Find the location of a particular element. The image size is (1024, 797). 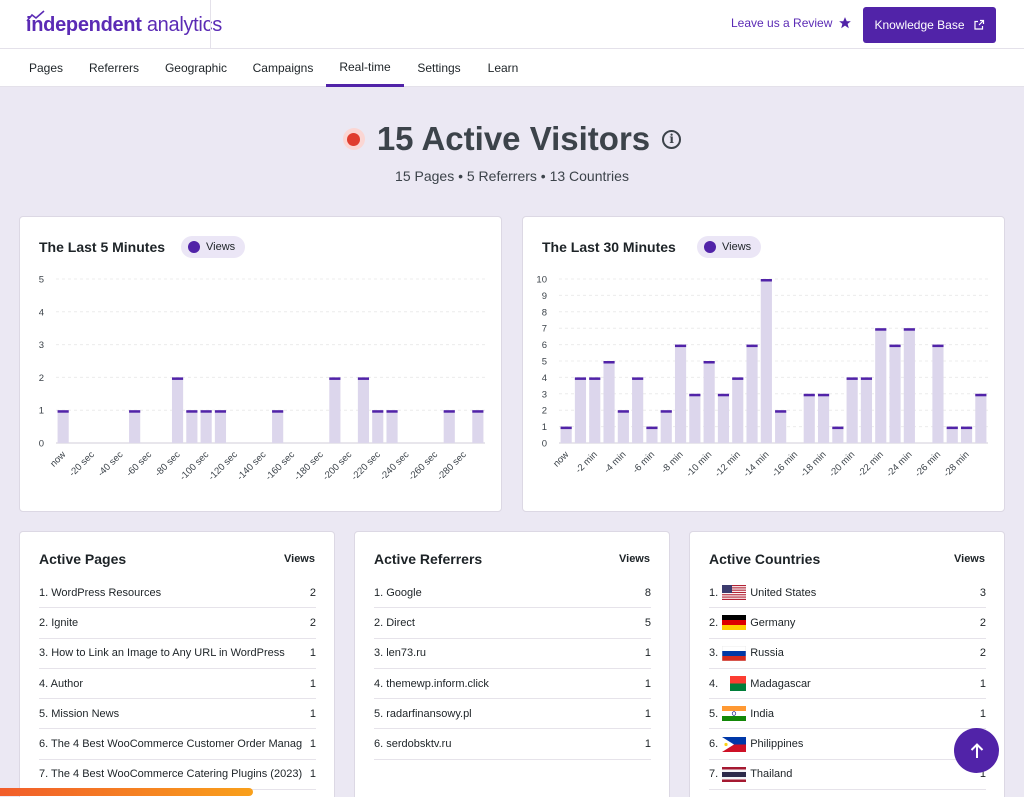

list-item: 3. Russia 2 is located at coordinates (847, 654).